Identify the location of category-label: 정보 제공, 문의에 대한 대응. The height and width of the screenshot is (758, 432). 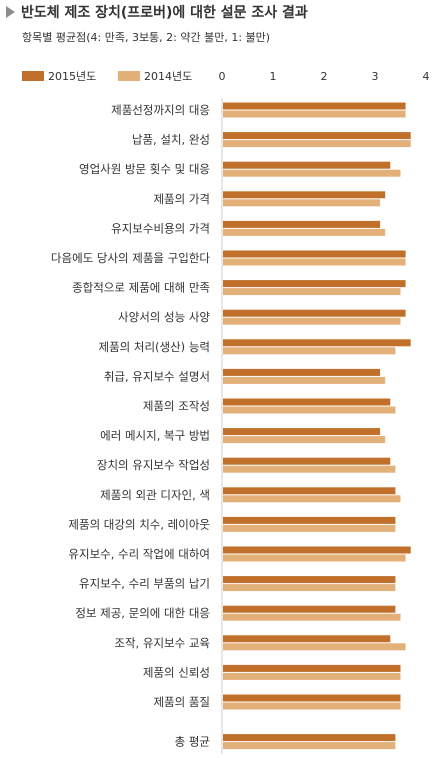
(142, 613).